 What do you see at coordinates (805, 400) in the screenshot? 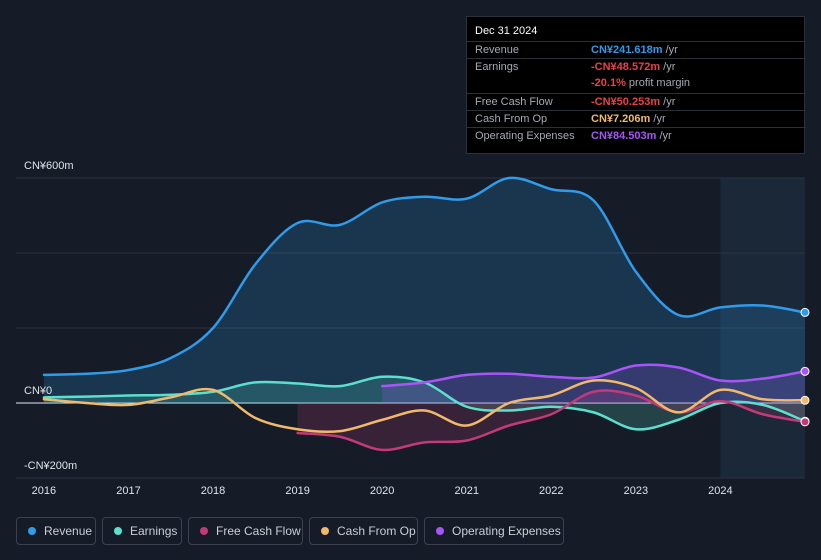
I see `cash-from-op-end-dot` at bounding box center [805, 400].